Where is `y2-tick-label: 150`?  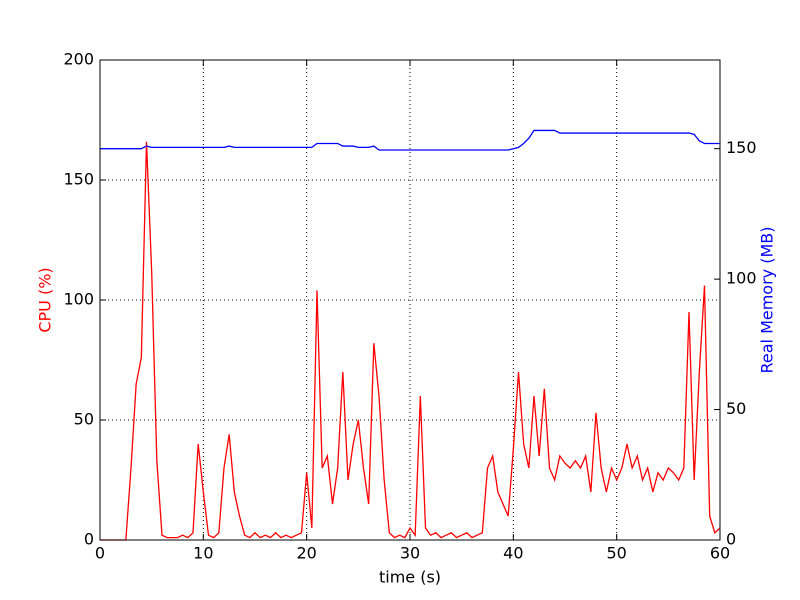 y2-tick-label: 150 is located at coordinates (741, 147).